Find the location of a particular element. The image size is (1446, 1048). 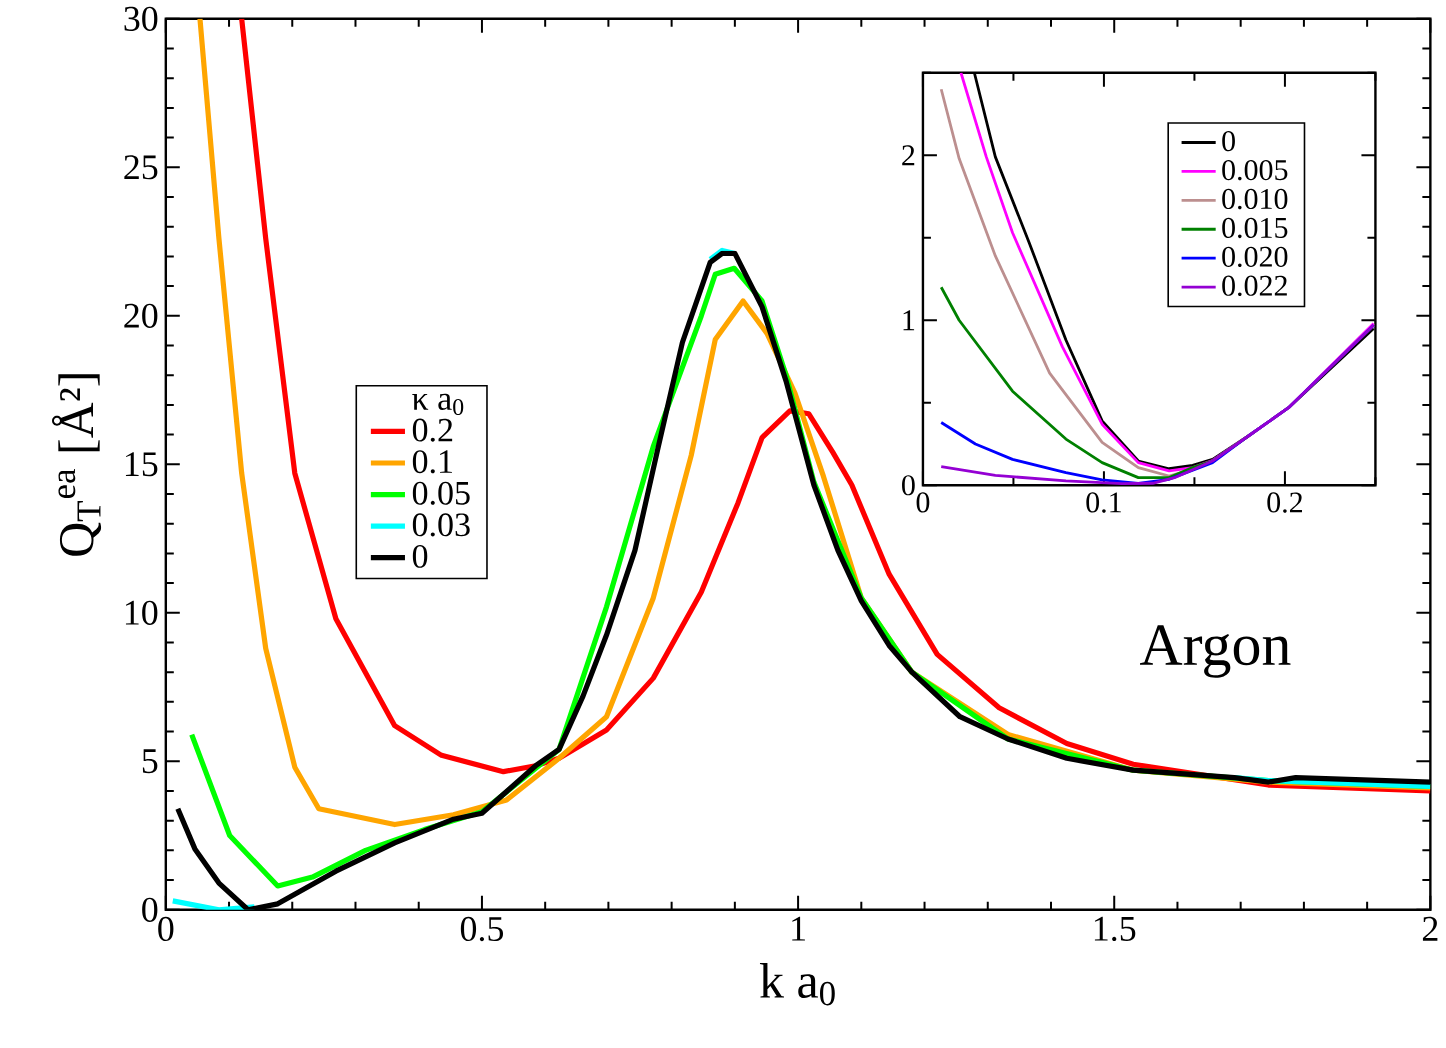

y-tick-label: 2 is located at coordinates (908, 155).